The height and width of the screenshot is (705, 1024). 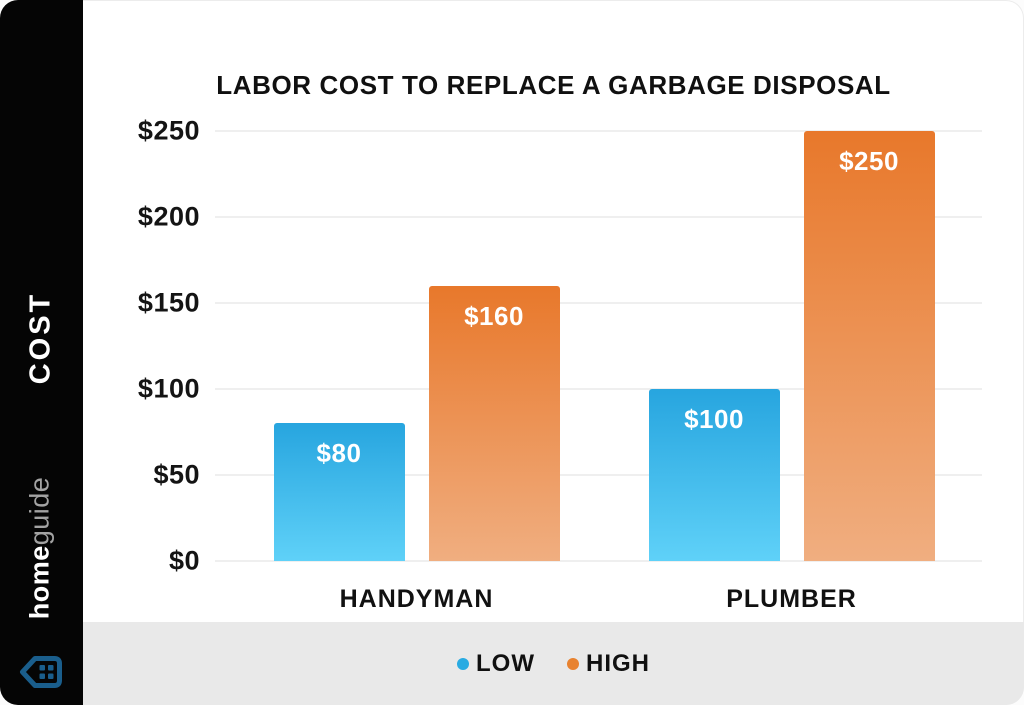 What do you see at coordinates (714, 419) in the screenshot?
I see `bar-value-label: $100` at bounding box center [714, 419].